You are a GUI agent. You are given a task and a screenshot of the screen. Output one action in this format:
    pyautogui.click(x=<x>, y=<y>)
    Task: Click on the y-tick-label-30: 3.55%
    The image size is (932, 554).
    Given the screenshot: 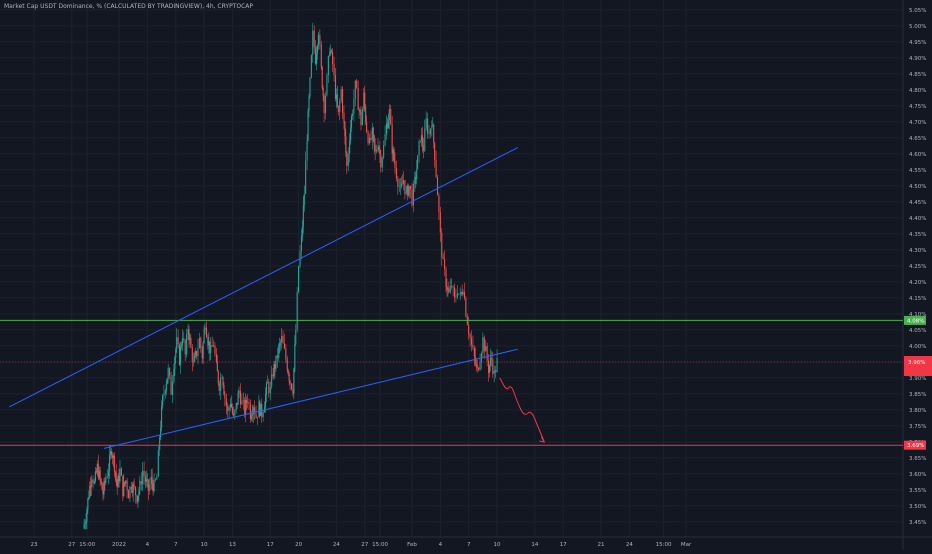 What is the action you would take?
    pyautogui.click(x=917, y=491)
    